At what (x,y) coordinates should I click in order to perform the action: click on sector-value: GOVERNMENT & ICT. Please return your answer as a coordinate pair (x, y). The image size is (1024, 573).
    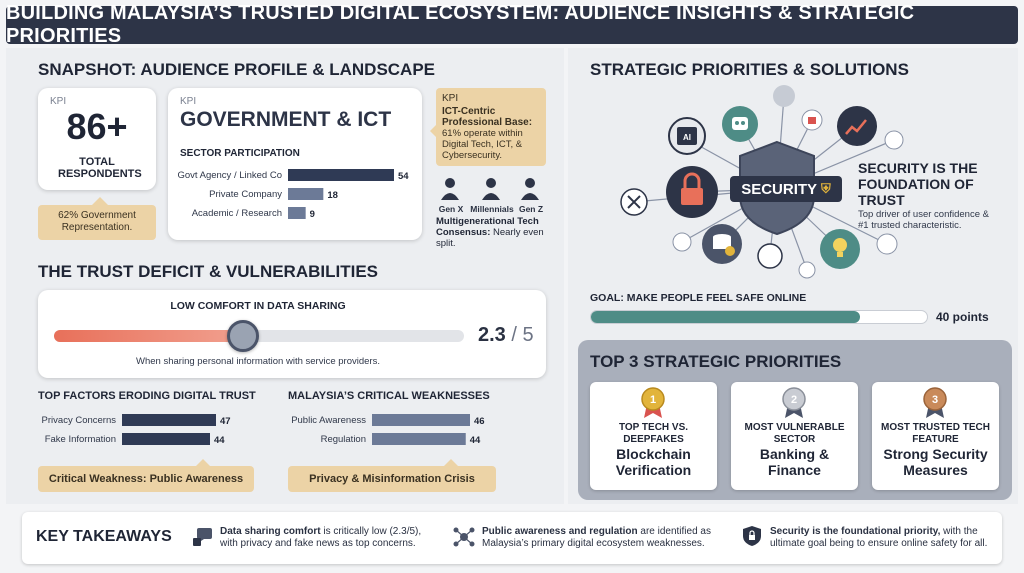
    Looking at the image, I should click on (286, 119).